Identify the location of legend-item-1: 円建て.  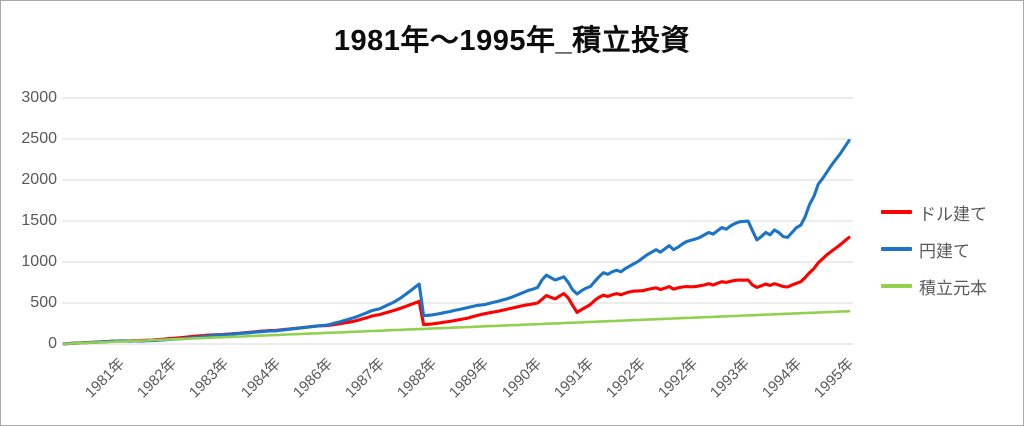
(951, 249).